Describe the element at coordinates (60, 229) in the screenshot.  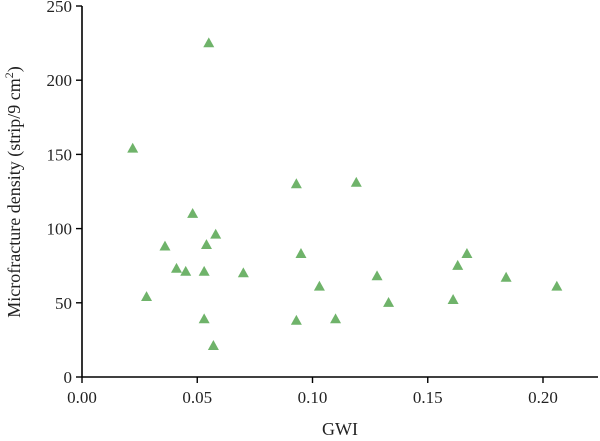
I see `y-tick-label: 100` at that location.